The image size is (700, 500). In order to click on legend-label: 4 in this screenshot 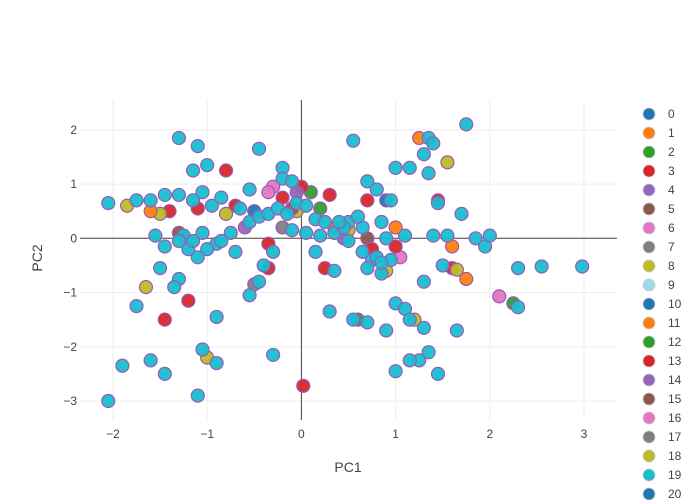, I will do `click(671, 190)`.